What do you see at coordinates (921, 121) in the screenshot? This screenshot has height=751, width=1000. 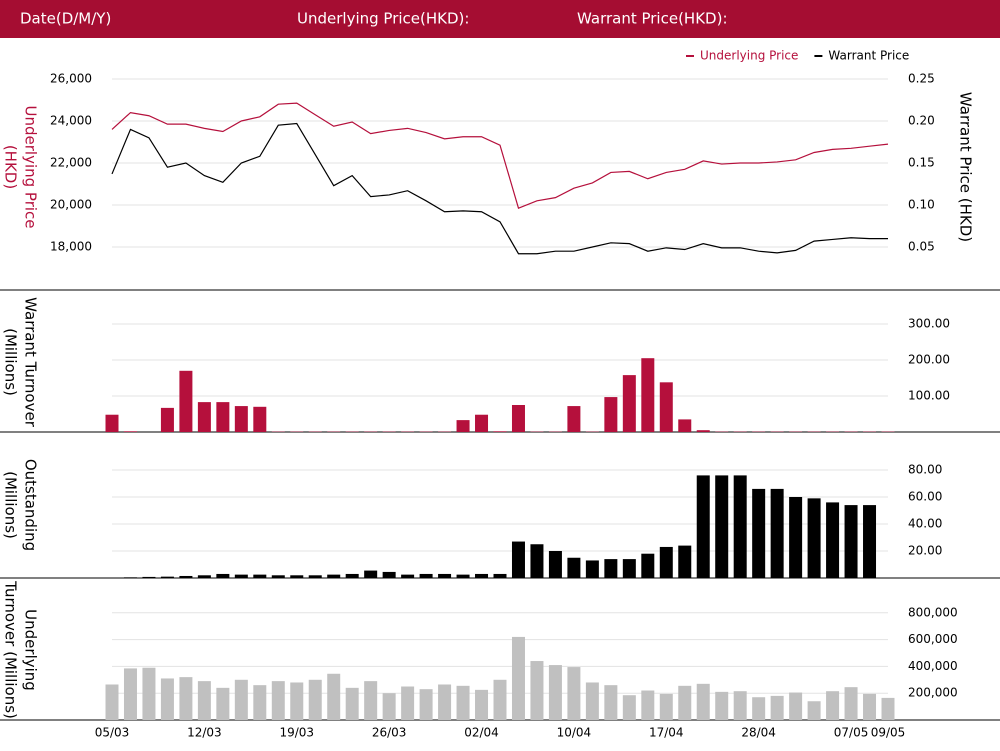 I see `y2-tick-label: 0.20` at bounding box center [921, 121].